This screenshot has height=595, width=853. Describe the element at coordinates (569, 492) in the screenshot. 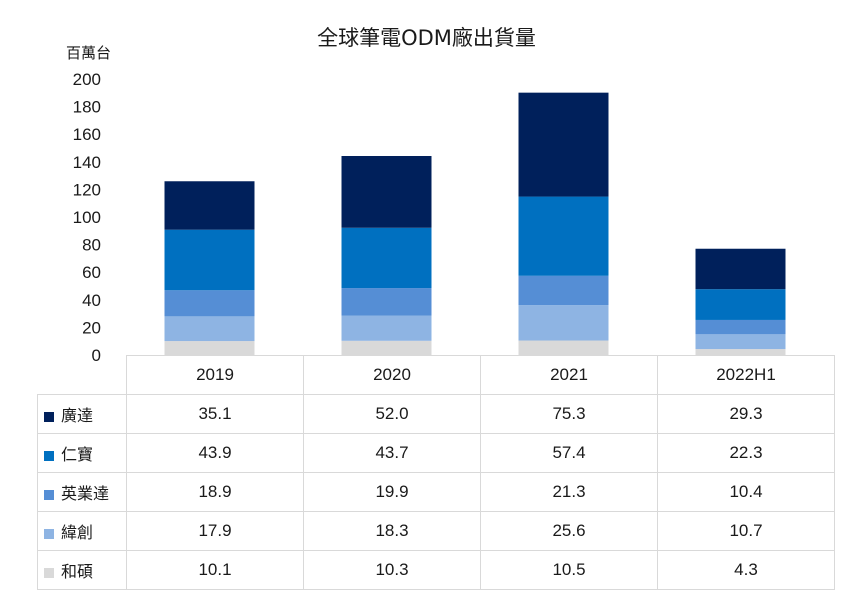

I see `table-cell: 21.3` at that location.